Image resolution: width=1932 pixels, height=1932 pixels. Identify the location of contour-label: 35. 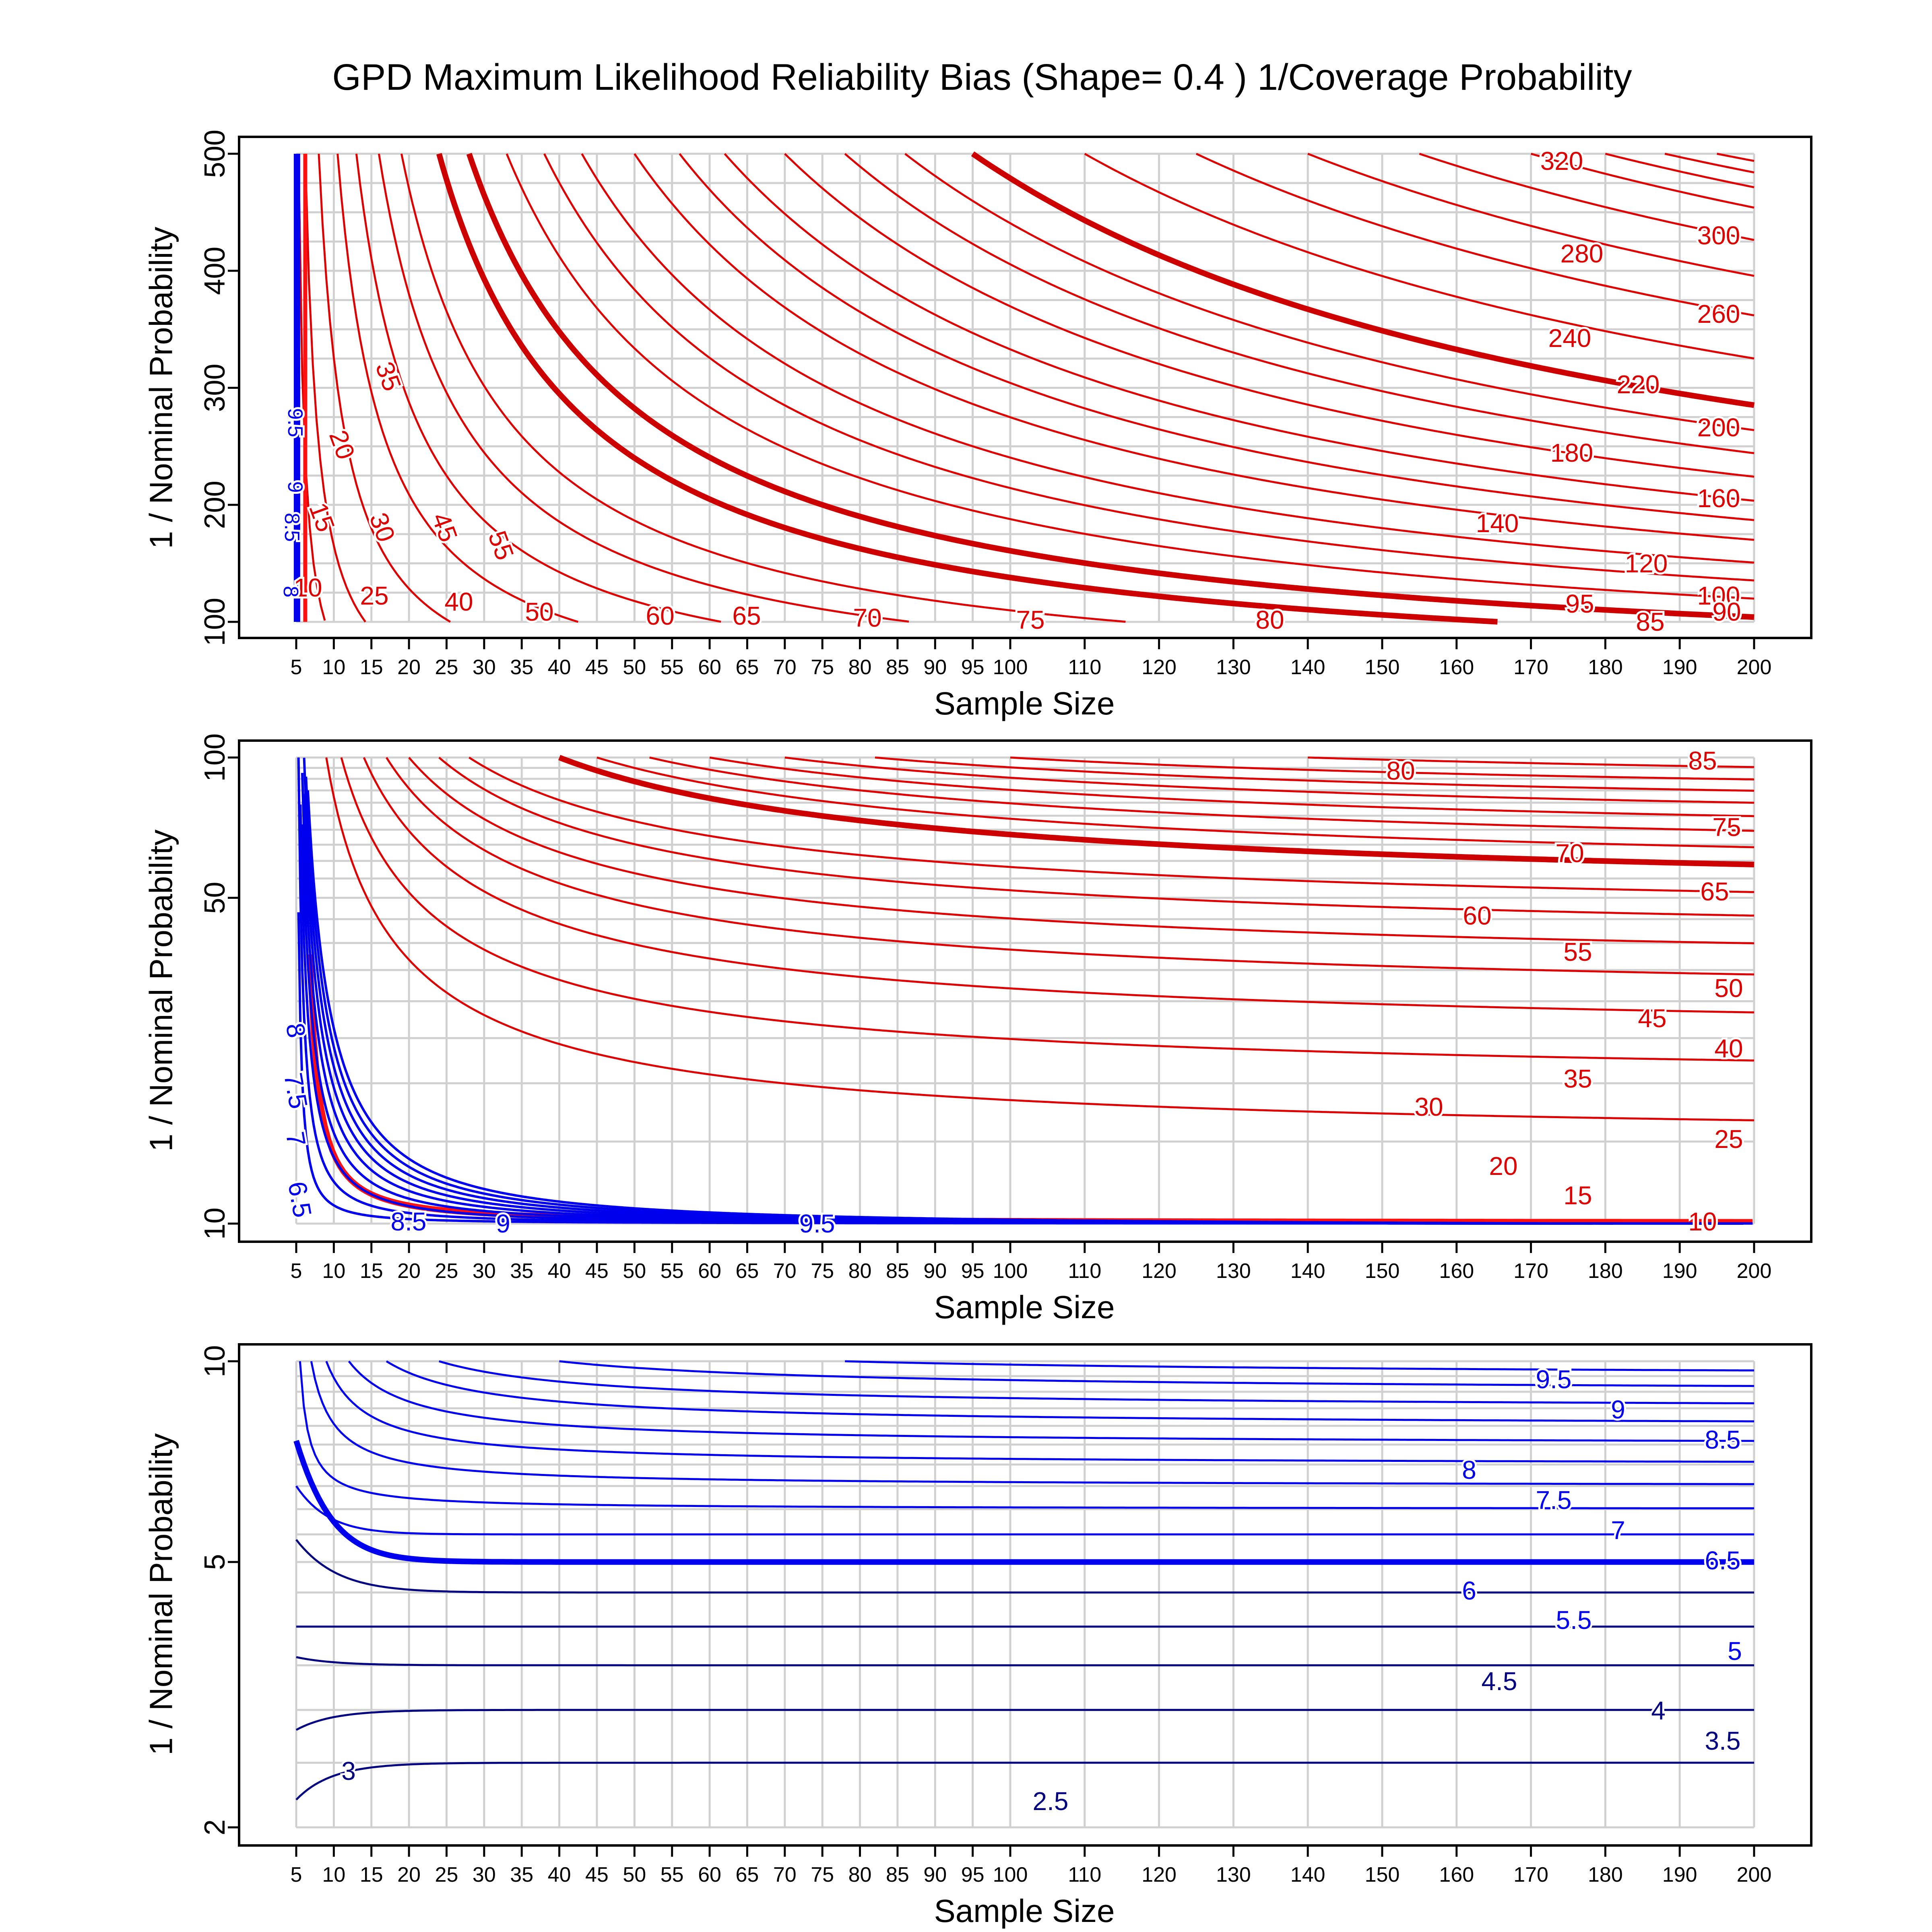
(388, 376).